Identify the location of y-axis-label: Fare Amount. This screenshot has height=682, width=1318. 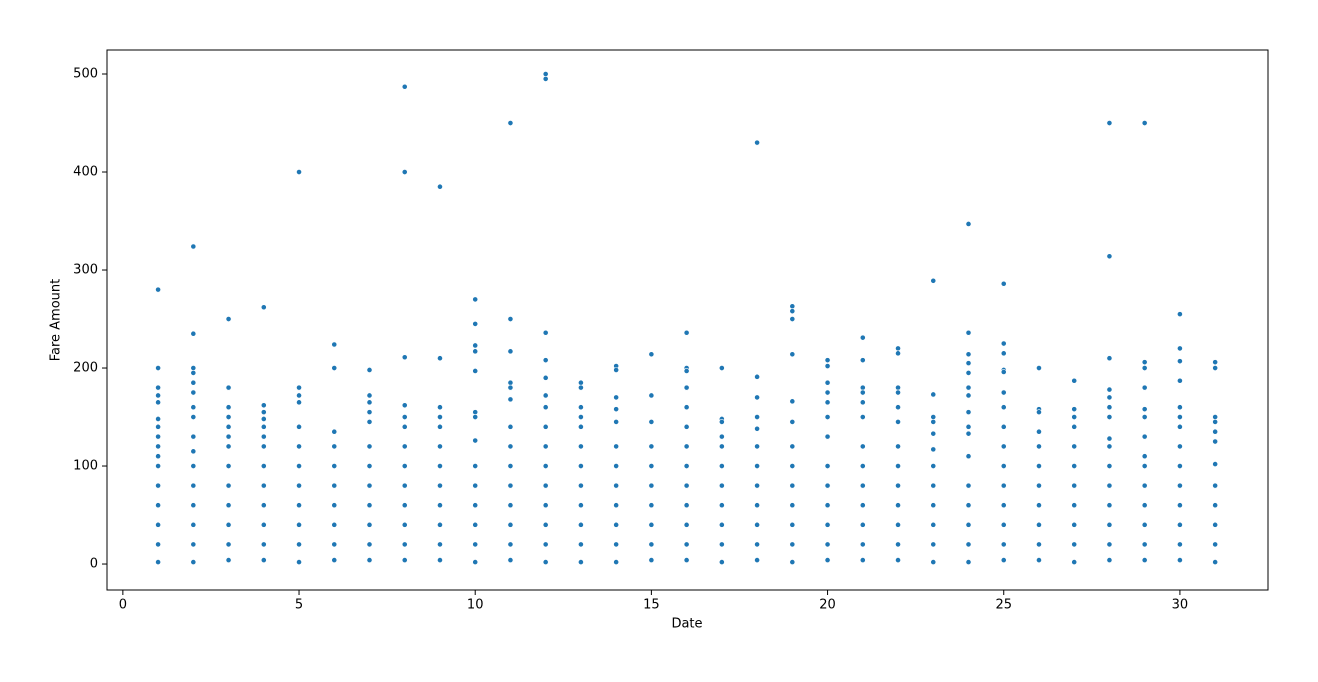
(56, 320).